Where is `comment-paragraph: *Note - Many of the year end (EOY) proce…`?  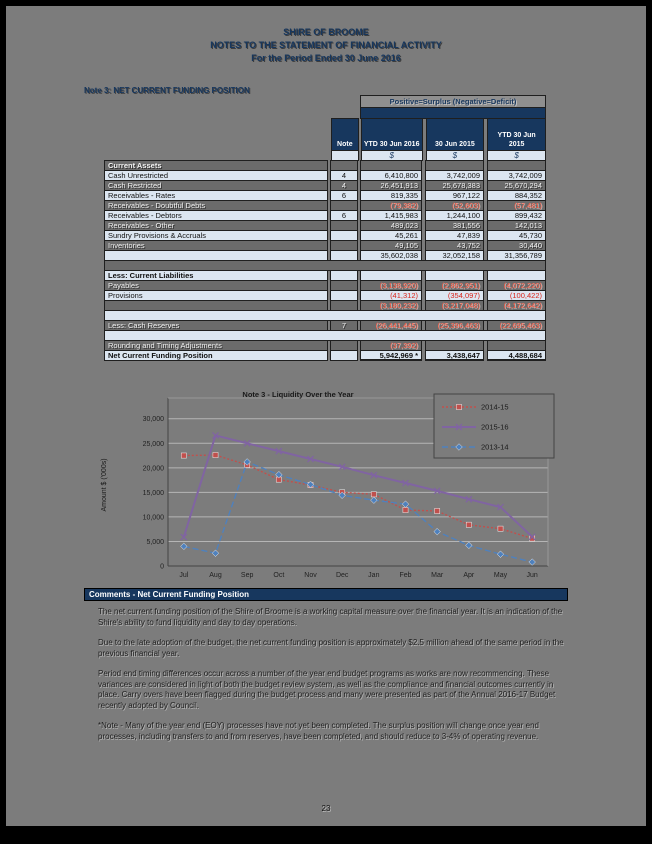 comment-paragraph: *Note - Many of the year end (EOY) proce… is located at coordinates (318, 731).